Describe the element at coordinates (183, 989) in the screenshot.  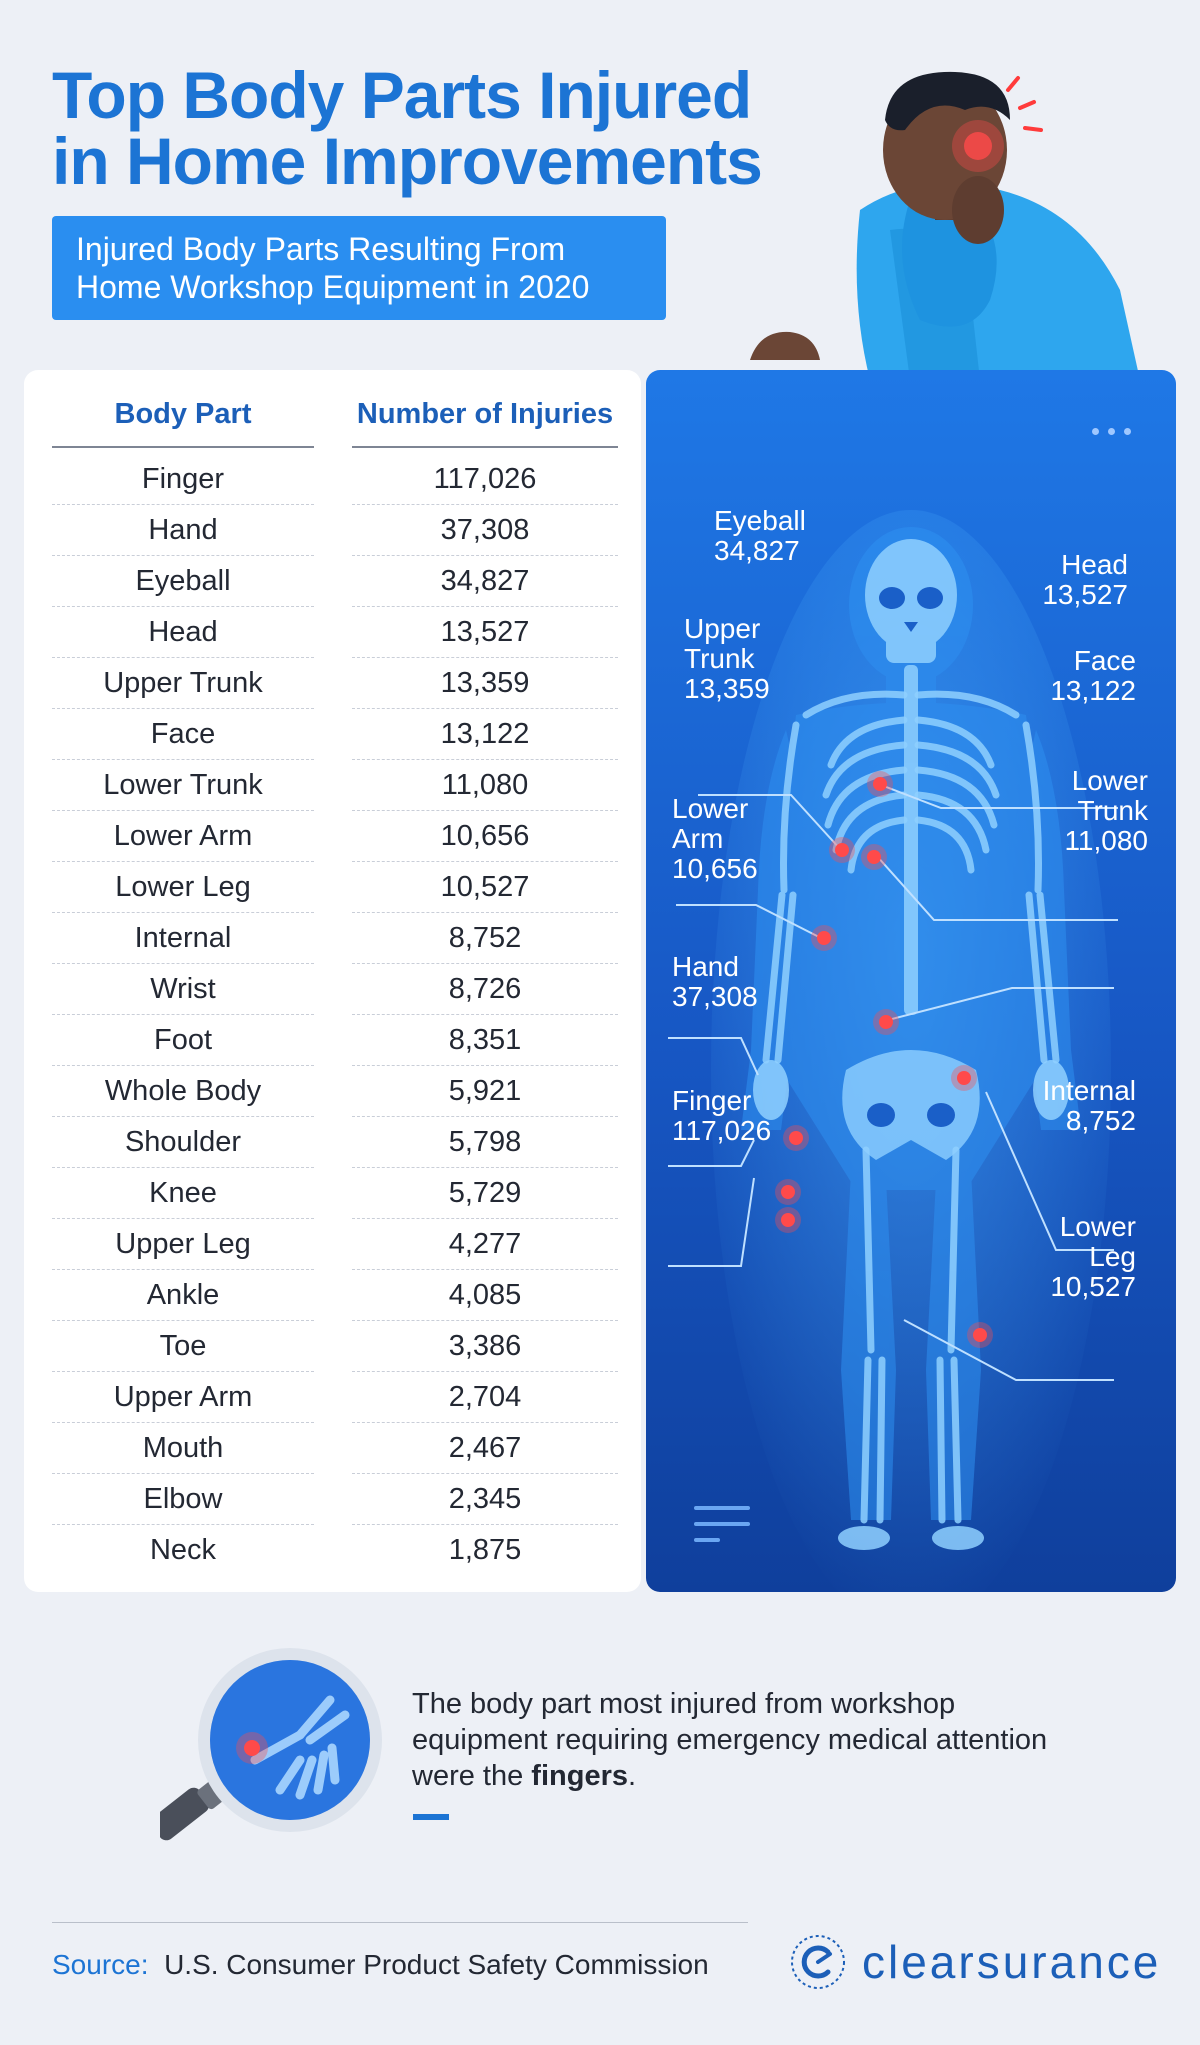
I see `body-part-cell: Wrist` at that location.